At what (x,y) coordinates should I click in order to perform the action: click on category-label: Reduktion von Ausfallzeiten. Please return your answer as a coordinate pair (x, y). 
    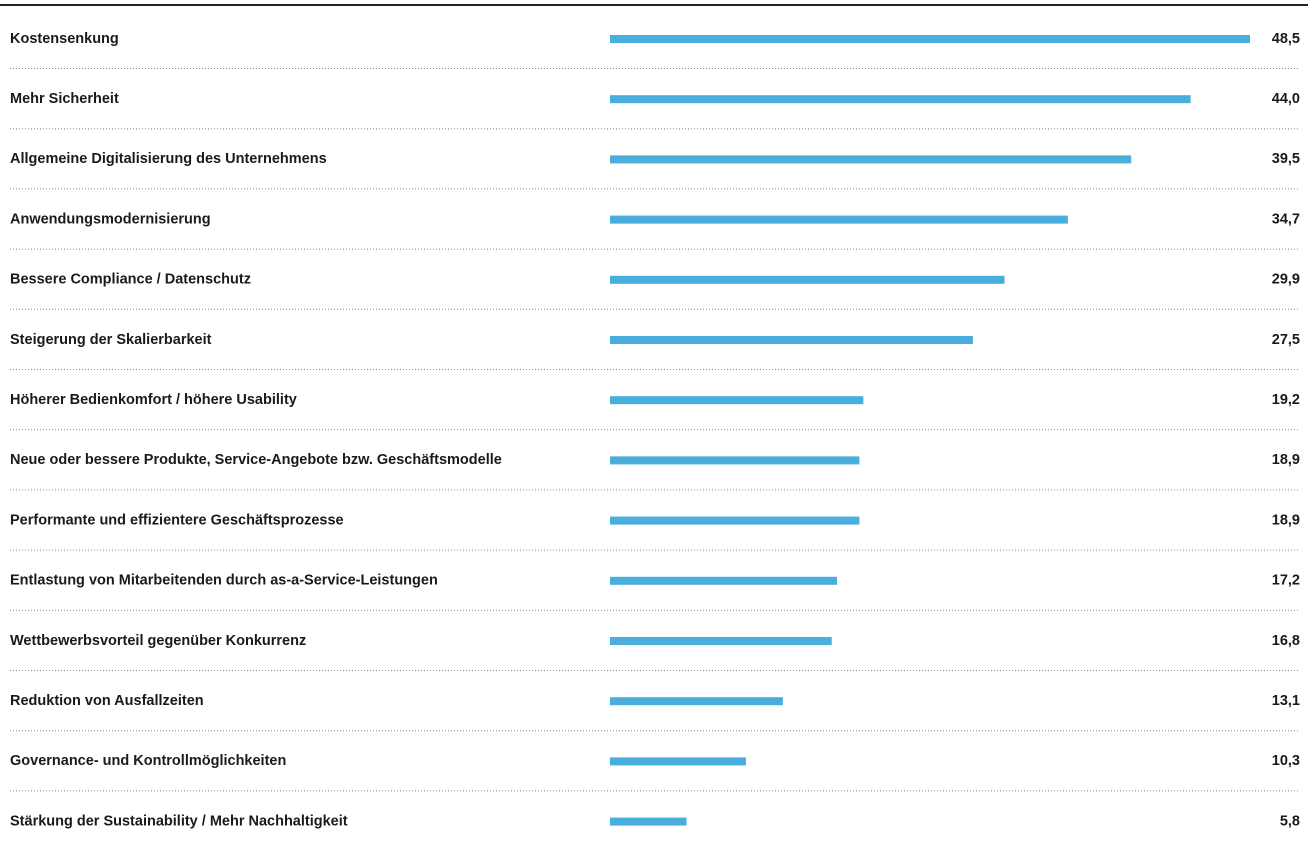
    Looking at the image, I should click on (107, 701).